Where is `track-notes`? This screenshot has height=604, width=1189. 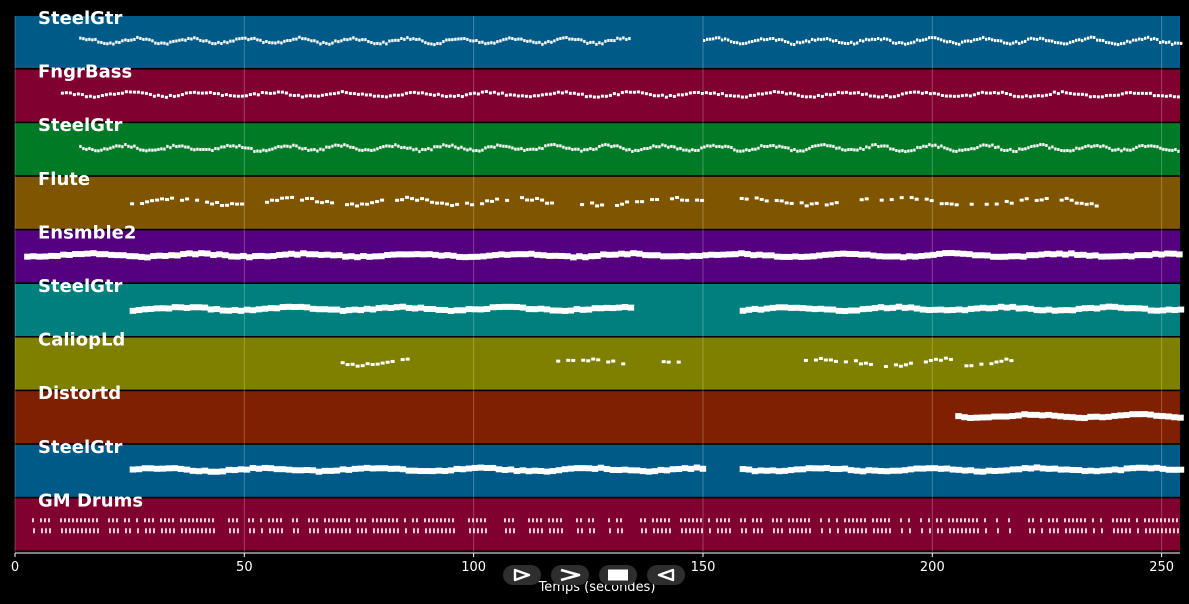
track-notes is located at coordinates (605, 526).